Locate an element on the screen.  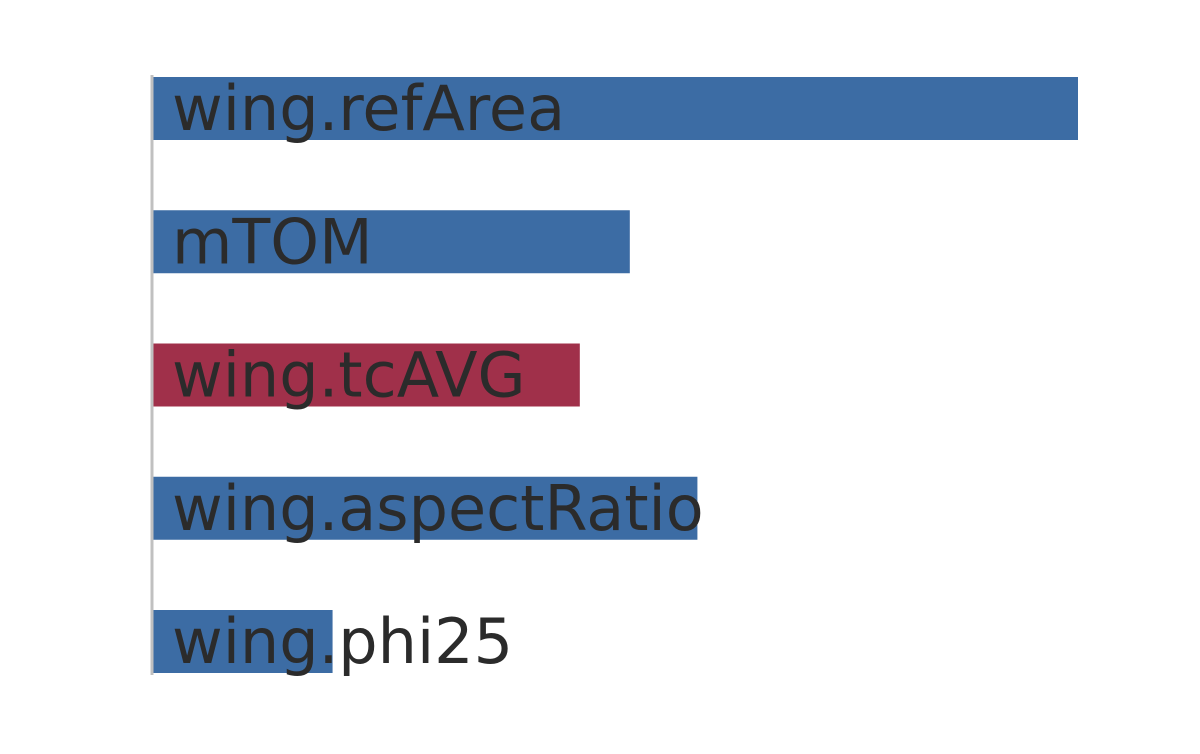
bar-label-wing-aspectRatio: wing.aspectRatio is located at coordinates (438, 508).